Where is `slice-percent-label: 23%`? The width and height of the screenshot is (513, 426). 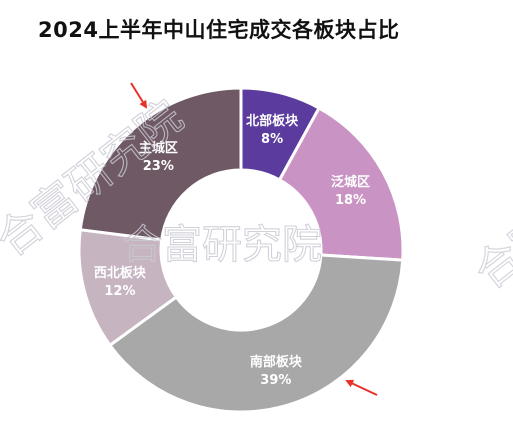
slice-percent-label: 23% is located at coordinates (158, 166).